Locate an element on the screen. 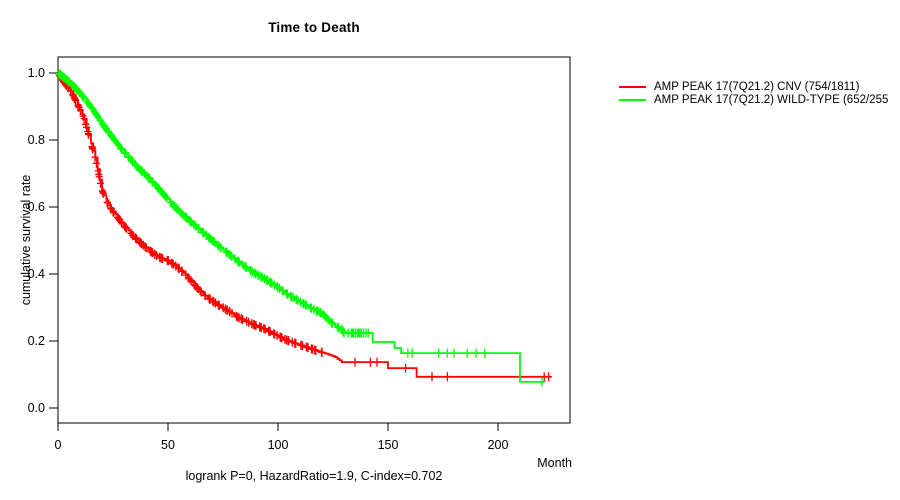  legend-line-red-icon is located at coordinates (632, 86).